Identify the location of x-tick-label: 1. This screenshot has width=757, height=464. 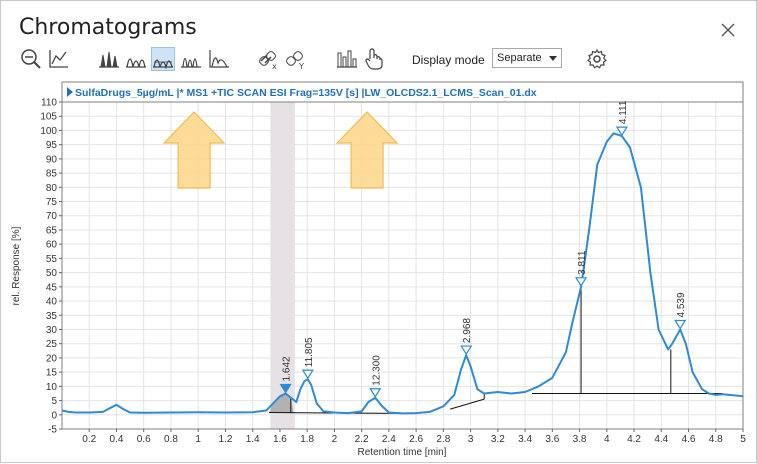
(198, 439).